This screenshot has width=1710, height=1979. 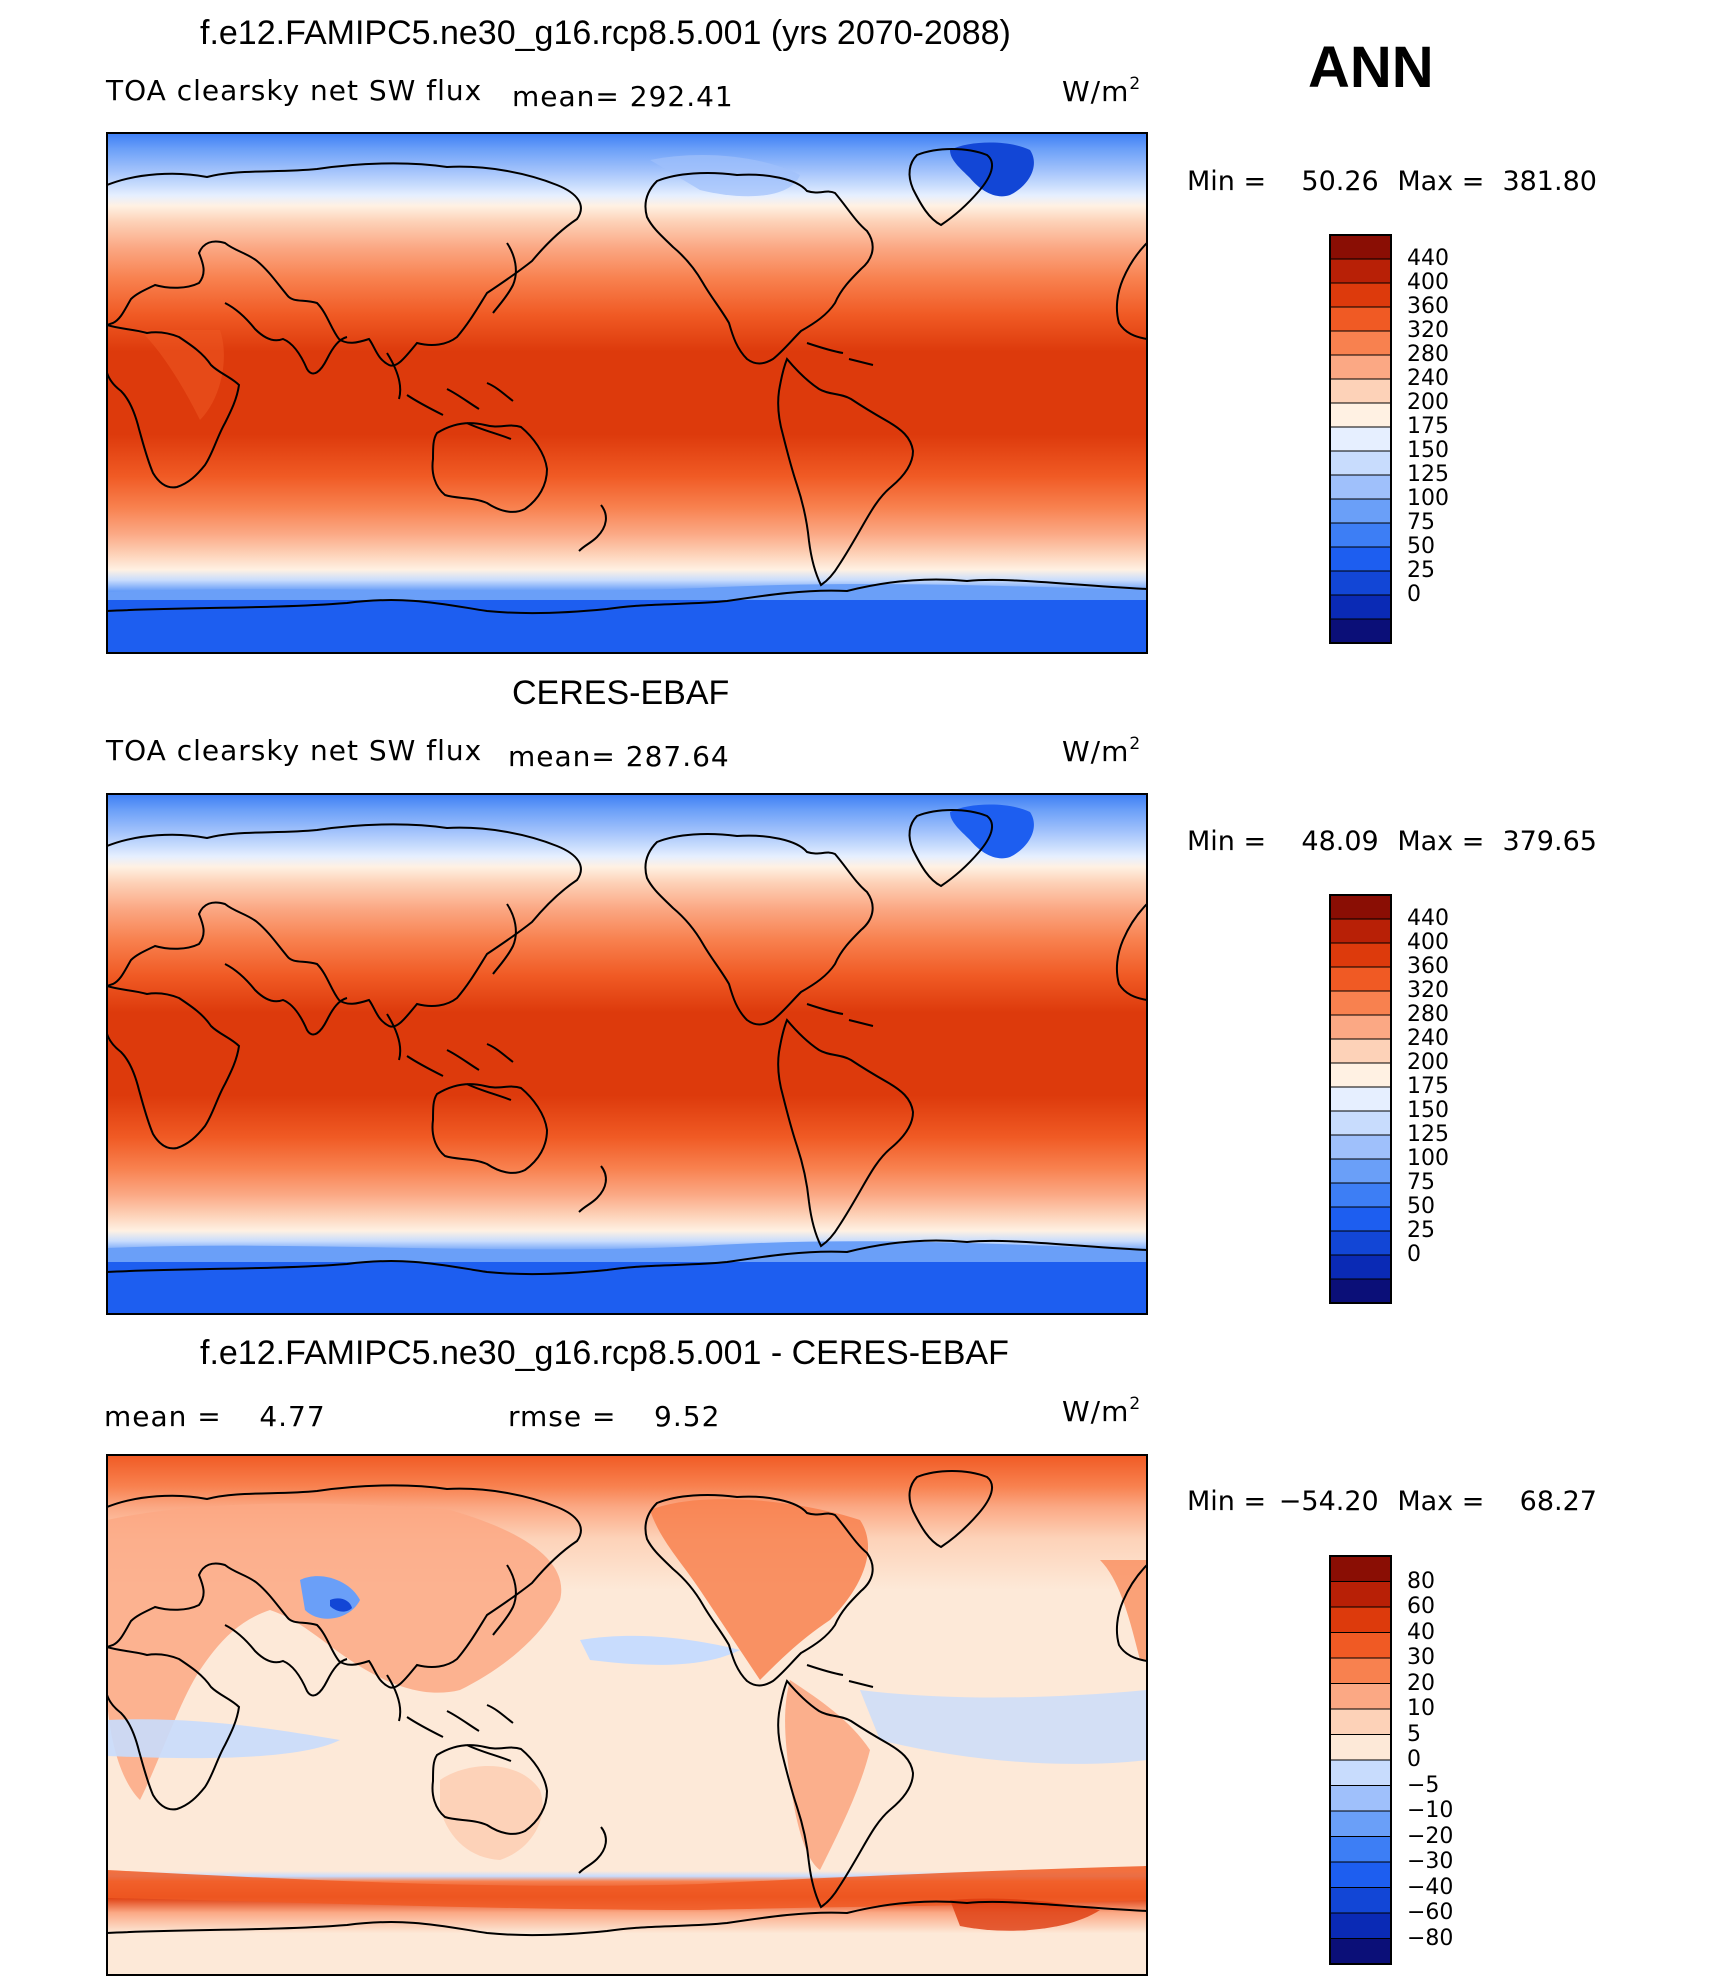 I want to click on panel1-minmax: Min = 50.26 Max = 381.80, so click(x=1392, y=181).